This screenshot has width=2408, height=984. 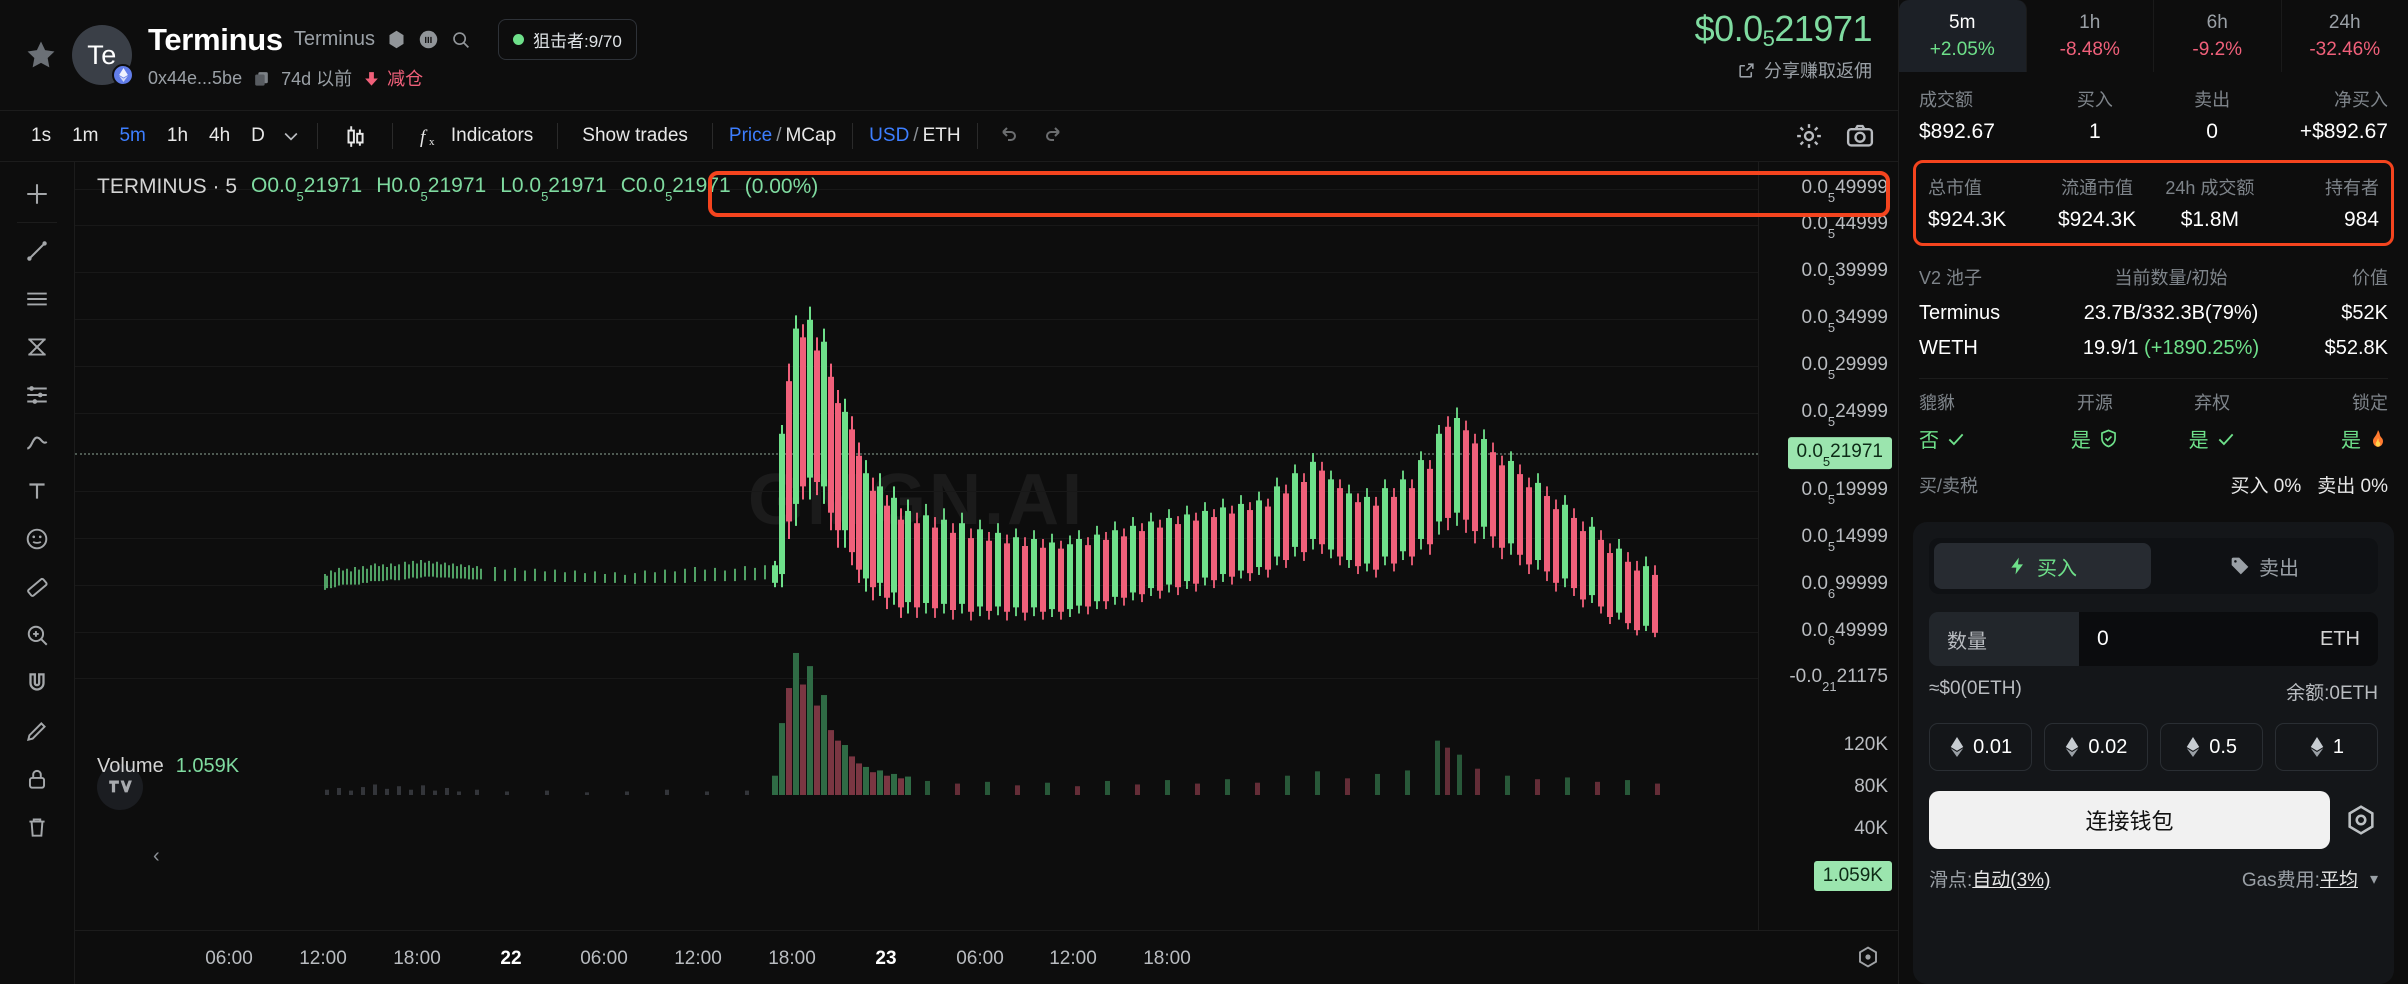 What do you see at coordinates (37, 827) in the screenshot?
I see `trash-tool-icon` at bounding box center [37, 827].